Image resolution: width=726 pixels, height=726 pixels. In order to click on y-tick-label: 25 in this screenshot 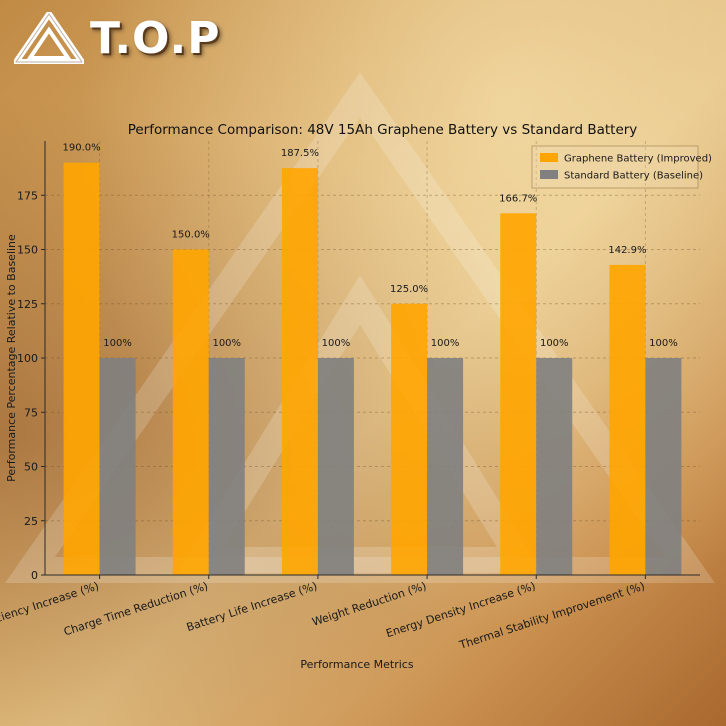, I will do `click(31, 521)`.